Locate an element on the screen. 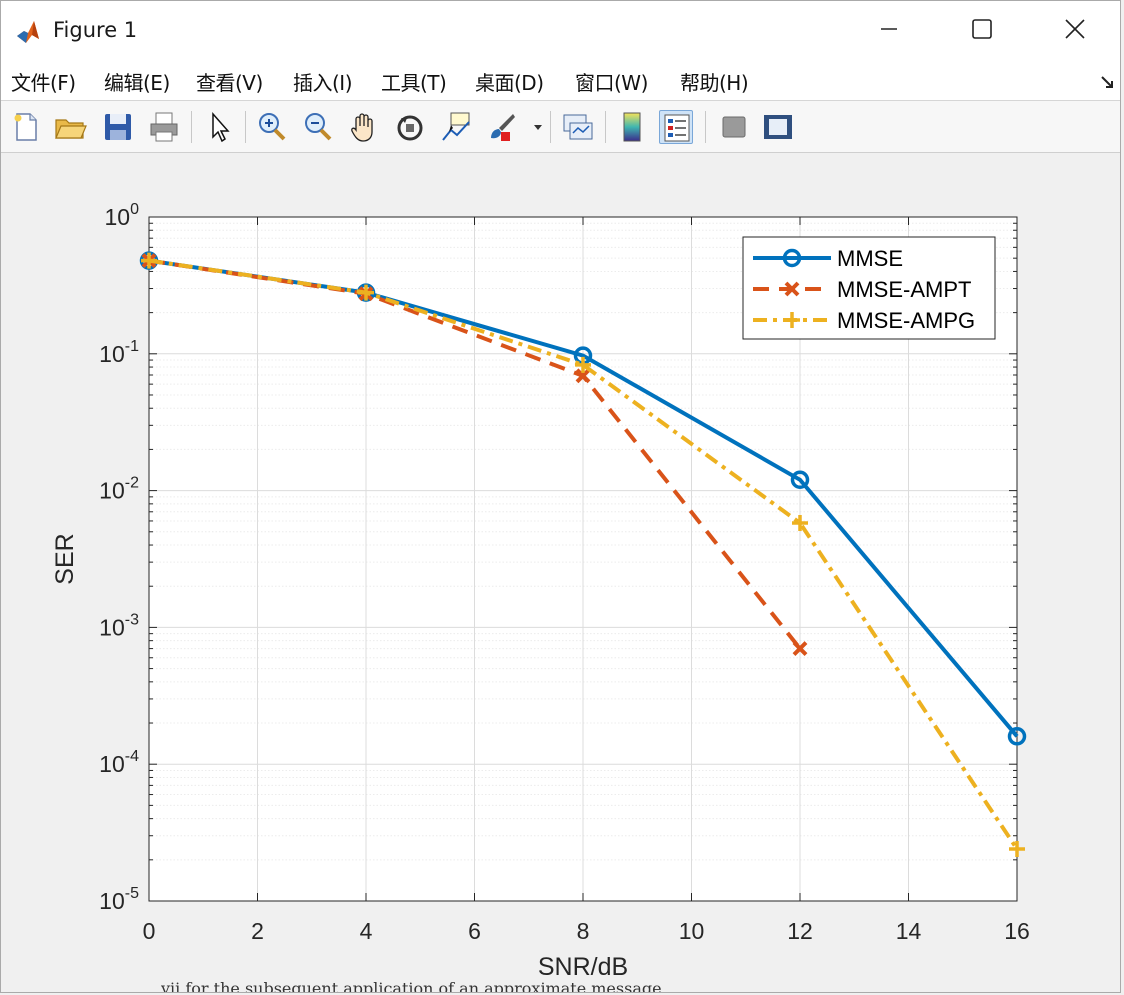 This screenshot has height=995, width=1124. brush-icon is located at coordinates (502, 127).